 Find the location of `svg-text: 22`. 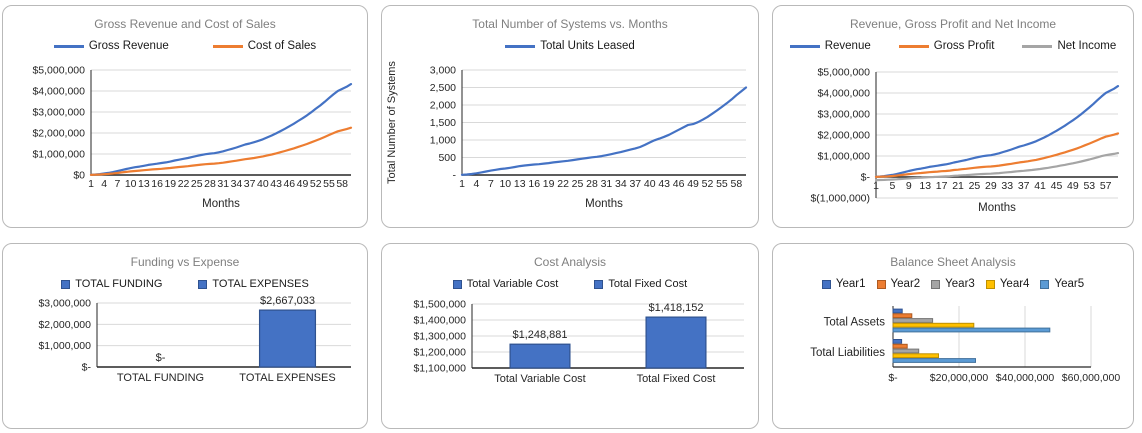

svg-text: 22 is located at coordinates (563, 184).